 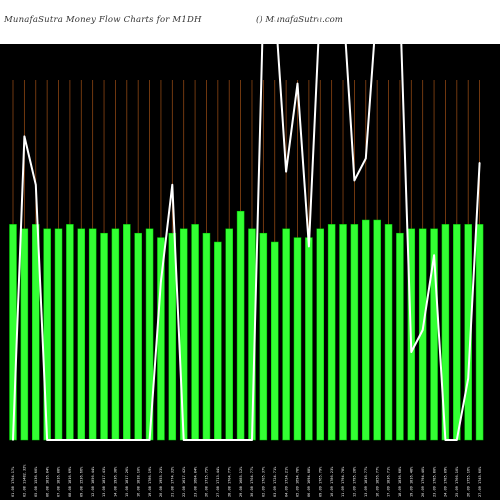 What do you see at coordinates (332, 481) in the screenshot?
I see `x-tick-label: 10.09 1786.23%` at bounding box center [332, 481].